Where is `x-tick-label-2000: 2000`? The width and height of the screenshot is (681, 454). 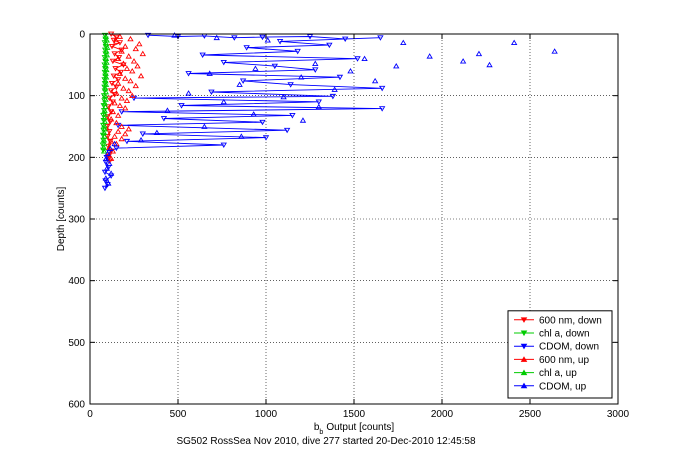
x-tick-label-2000: 2000 is located at coordinates (442, 414).